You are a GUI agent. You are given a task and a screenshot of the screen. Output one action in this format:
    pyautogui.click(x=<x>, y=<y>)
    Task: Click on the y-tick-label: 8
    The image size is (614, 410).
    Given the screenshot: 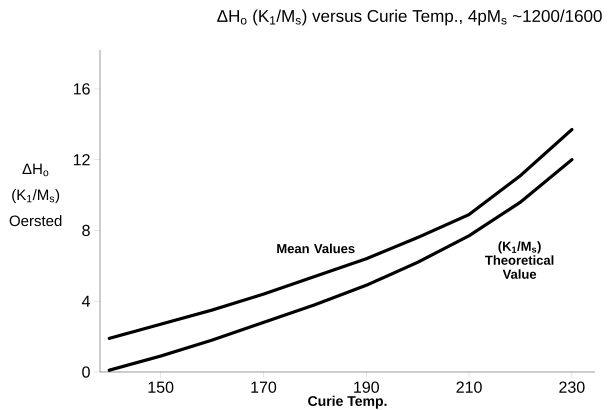 What is the action you would take?
    pyautogui.click(x=86, y=230)
    